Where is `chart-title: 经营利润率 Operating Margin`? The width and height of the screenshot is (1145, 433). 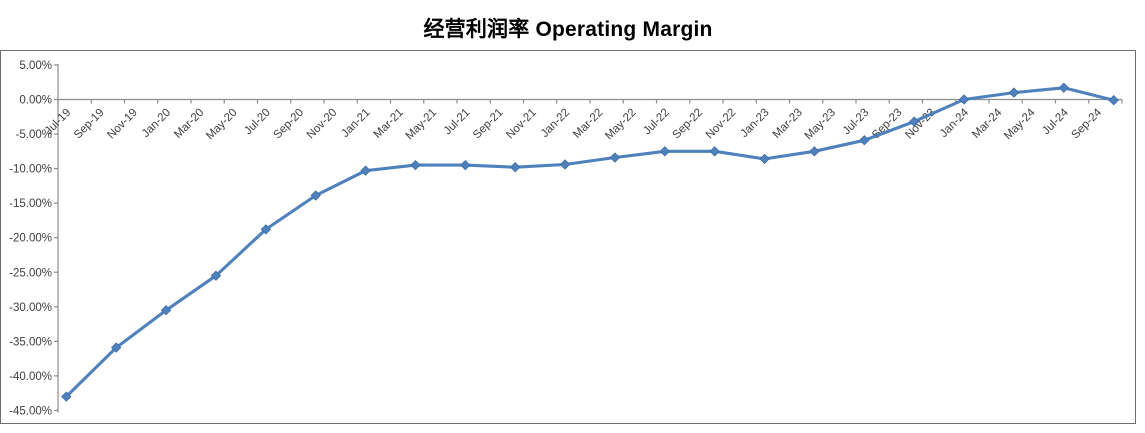
chart-title: 经营利润率 Operating Margin is located at coordinates (568, 29).